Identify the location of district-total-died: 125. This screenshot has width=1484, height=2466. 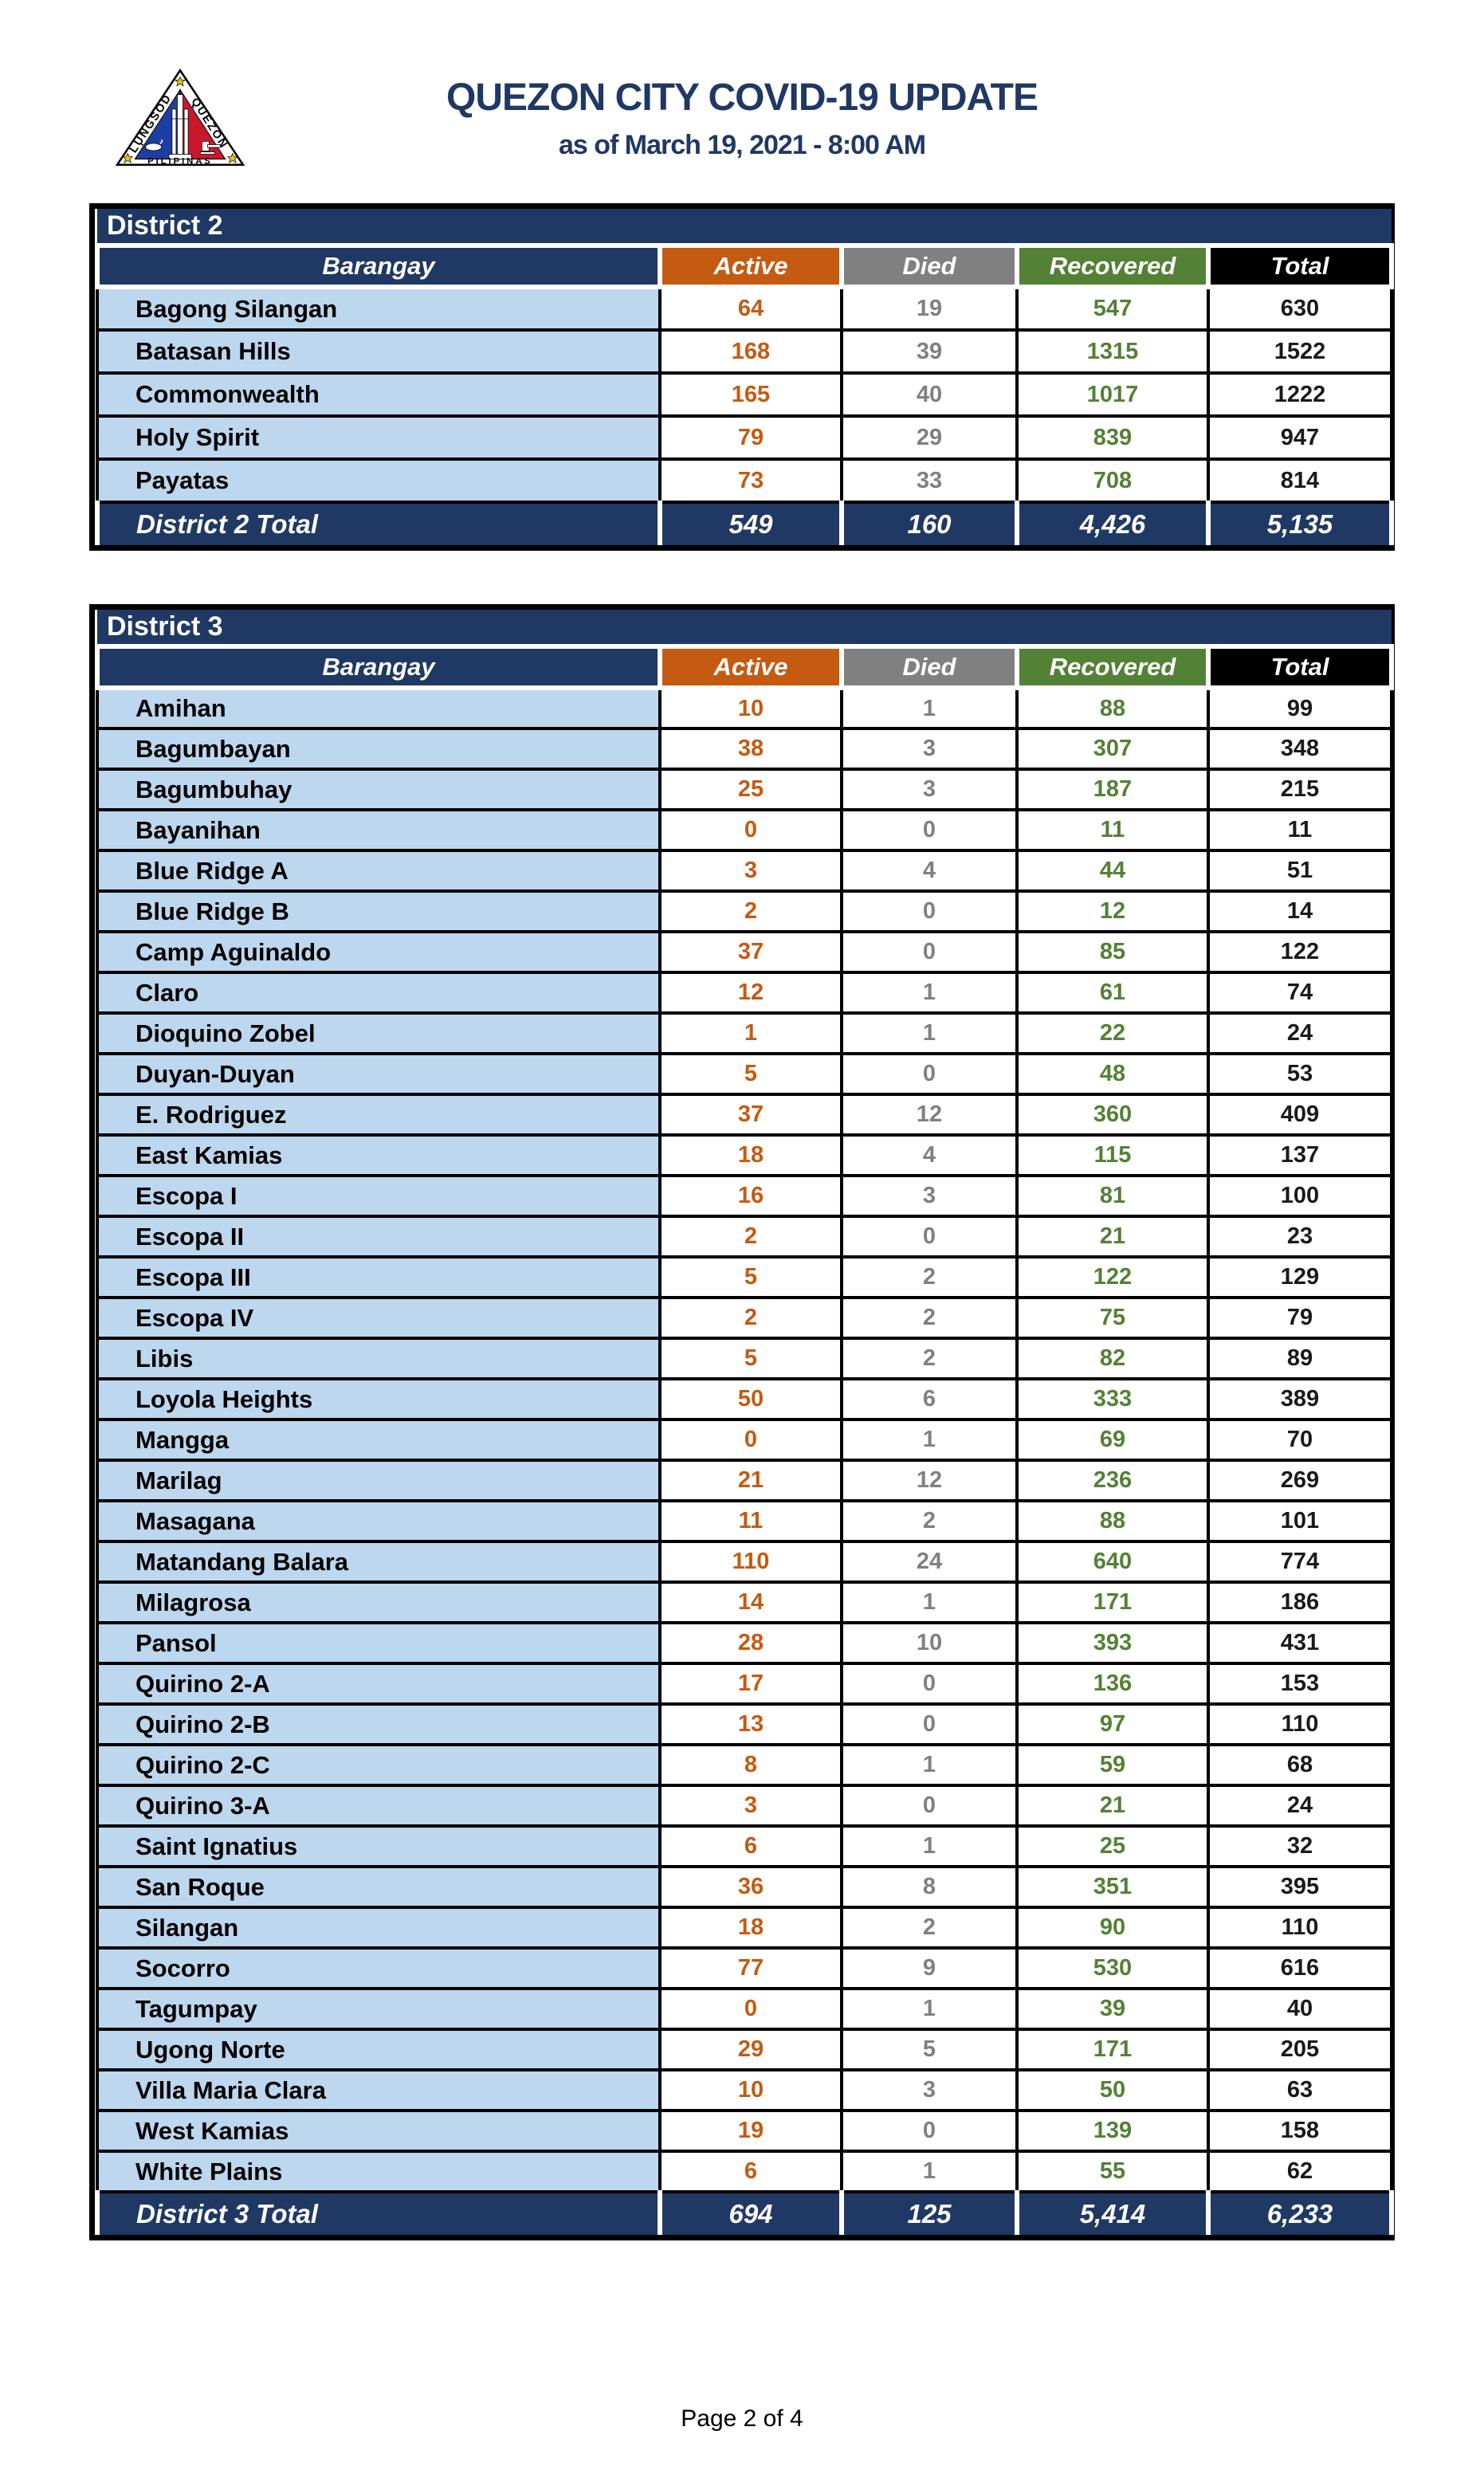
(929, 2213).